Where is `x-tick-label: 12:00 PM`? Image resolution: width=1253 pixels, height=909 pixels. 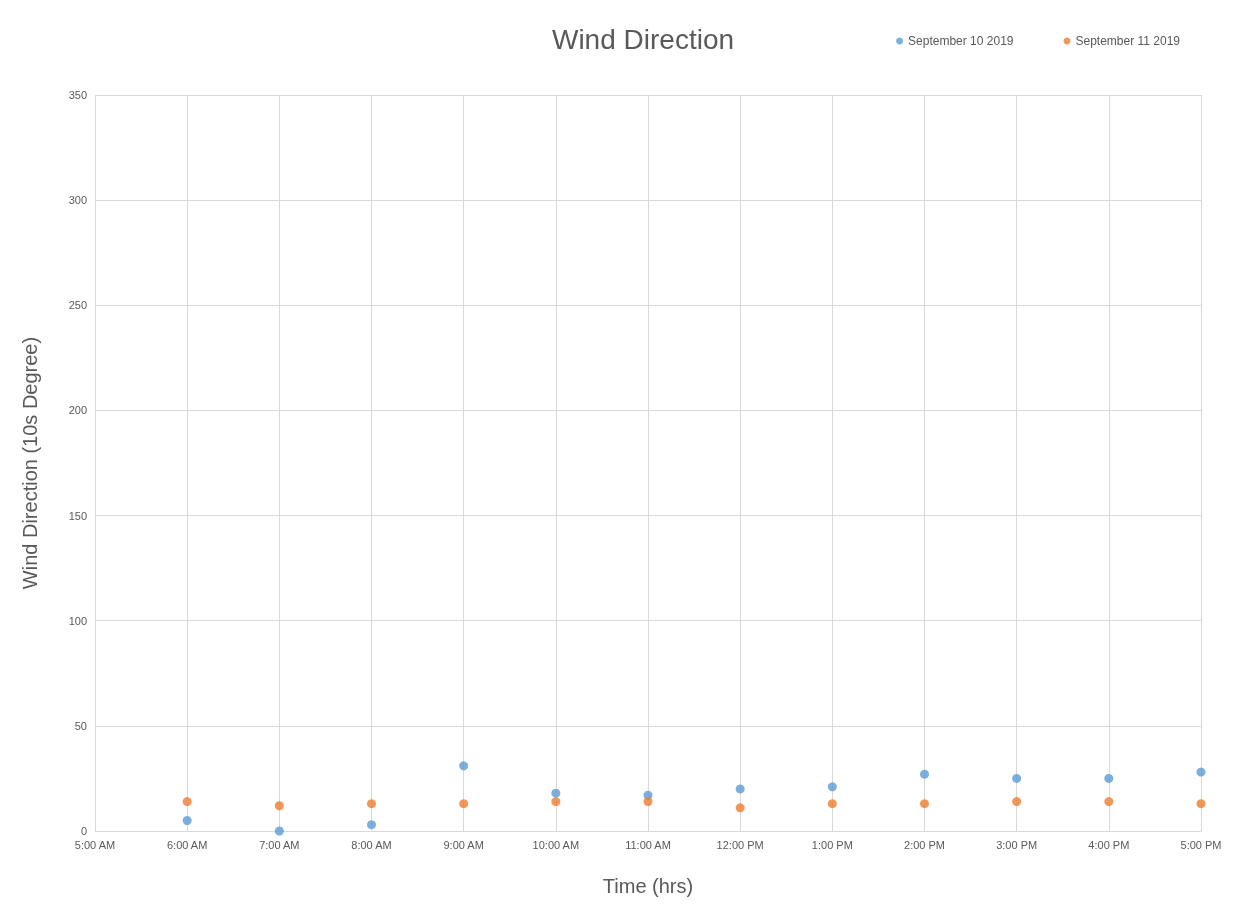 x-tick-label: 12:00 PM is located at coordinates (740, 844).